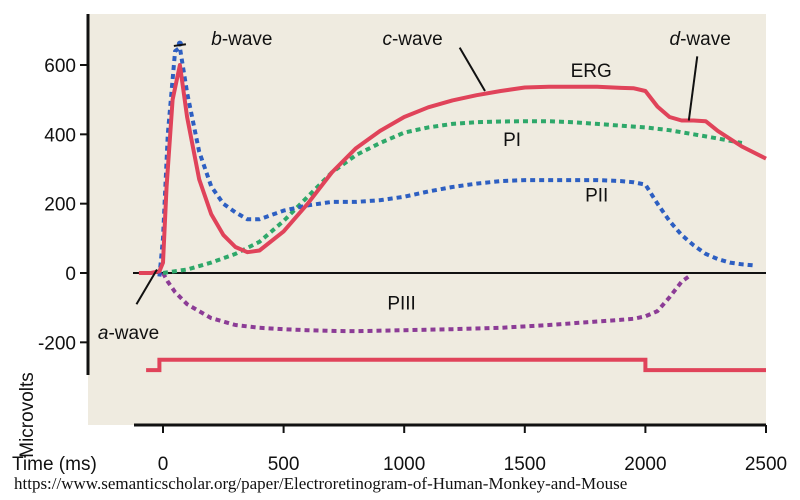 This screenshot has height=500, width=800. Describe the element at coordinates (596, 196) in the screenshot. I see `annotation-label: PII` at that location.